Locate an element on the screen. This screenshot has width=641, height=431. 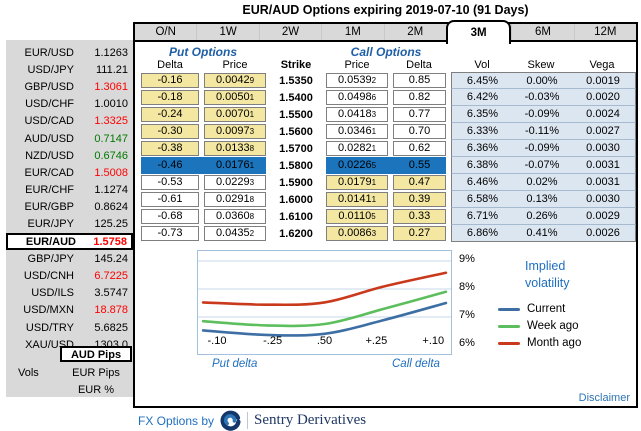
sidebar-pair-gbpusd: GBP/USD 1.3061 is located at coordinates (69, 86).